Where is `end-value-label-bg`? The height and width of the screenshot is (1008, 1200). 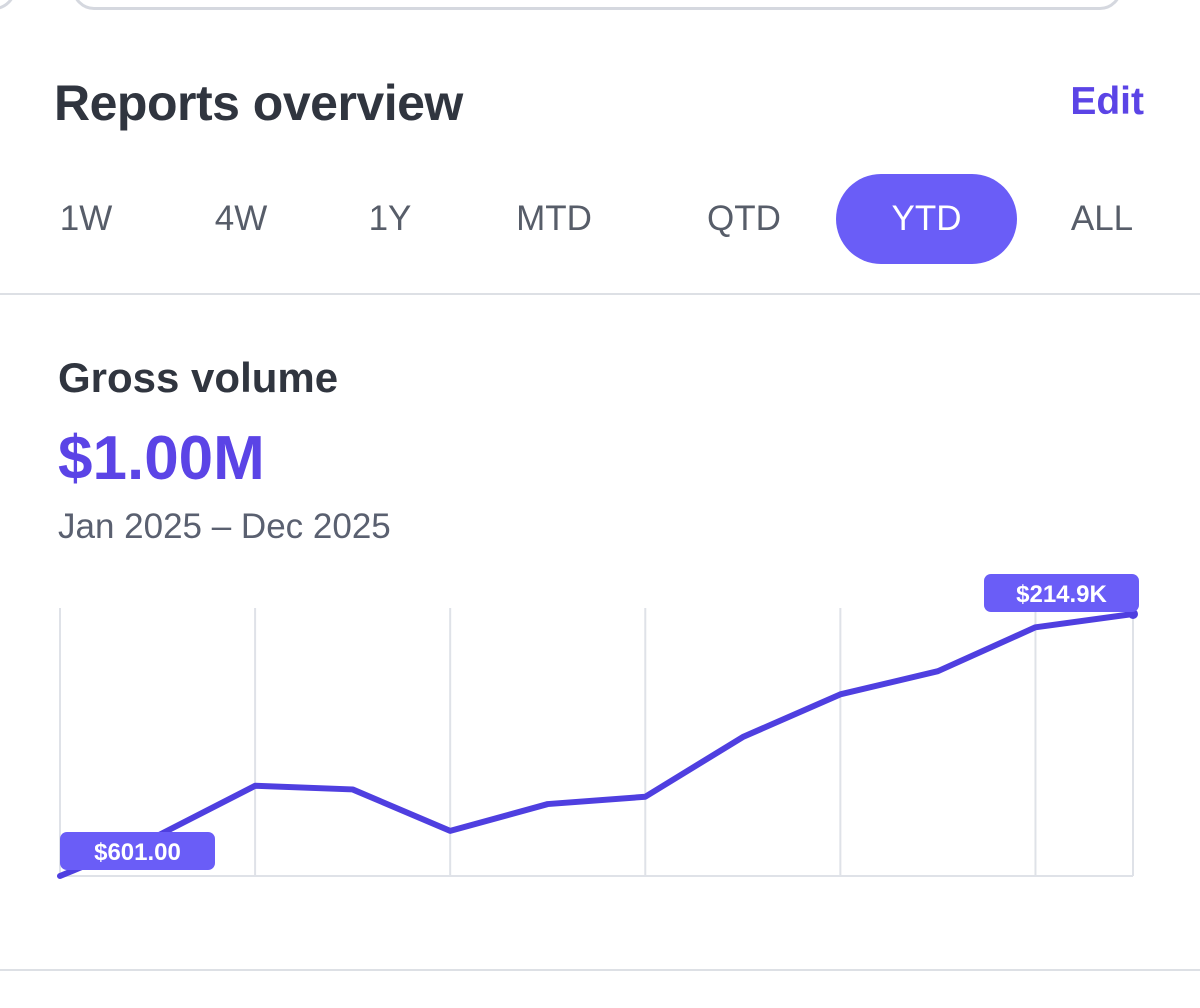 end-value-label-bg is located at coordinates (1061, 593).